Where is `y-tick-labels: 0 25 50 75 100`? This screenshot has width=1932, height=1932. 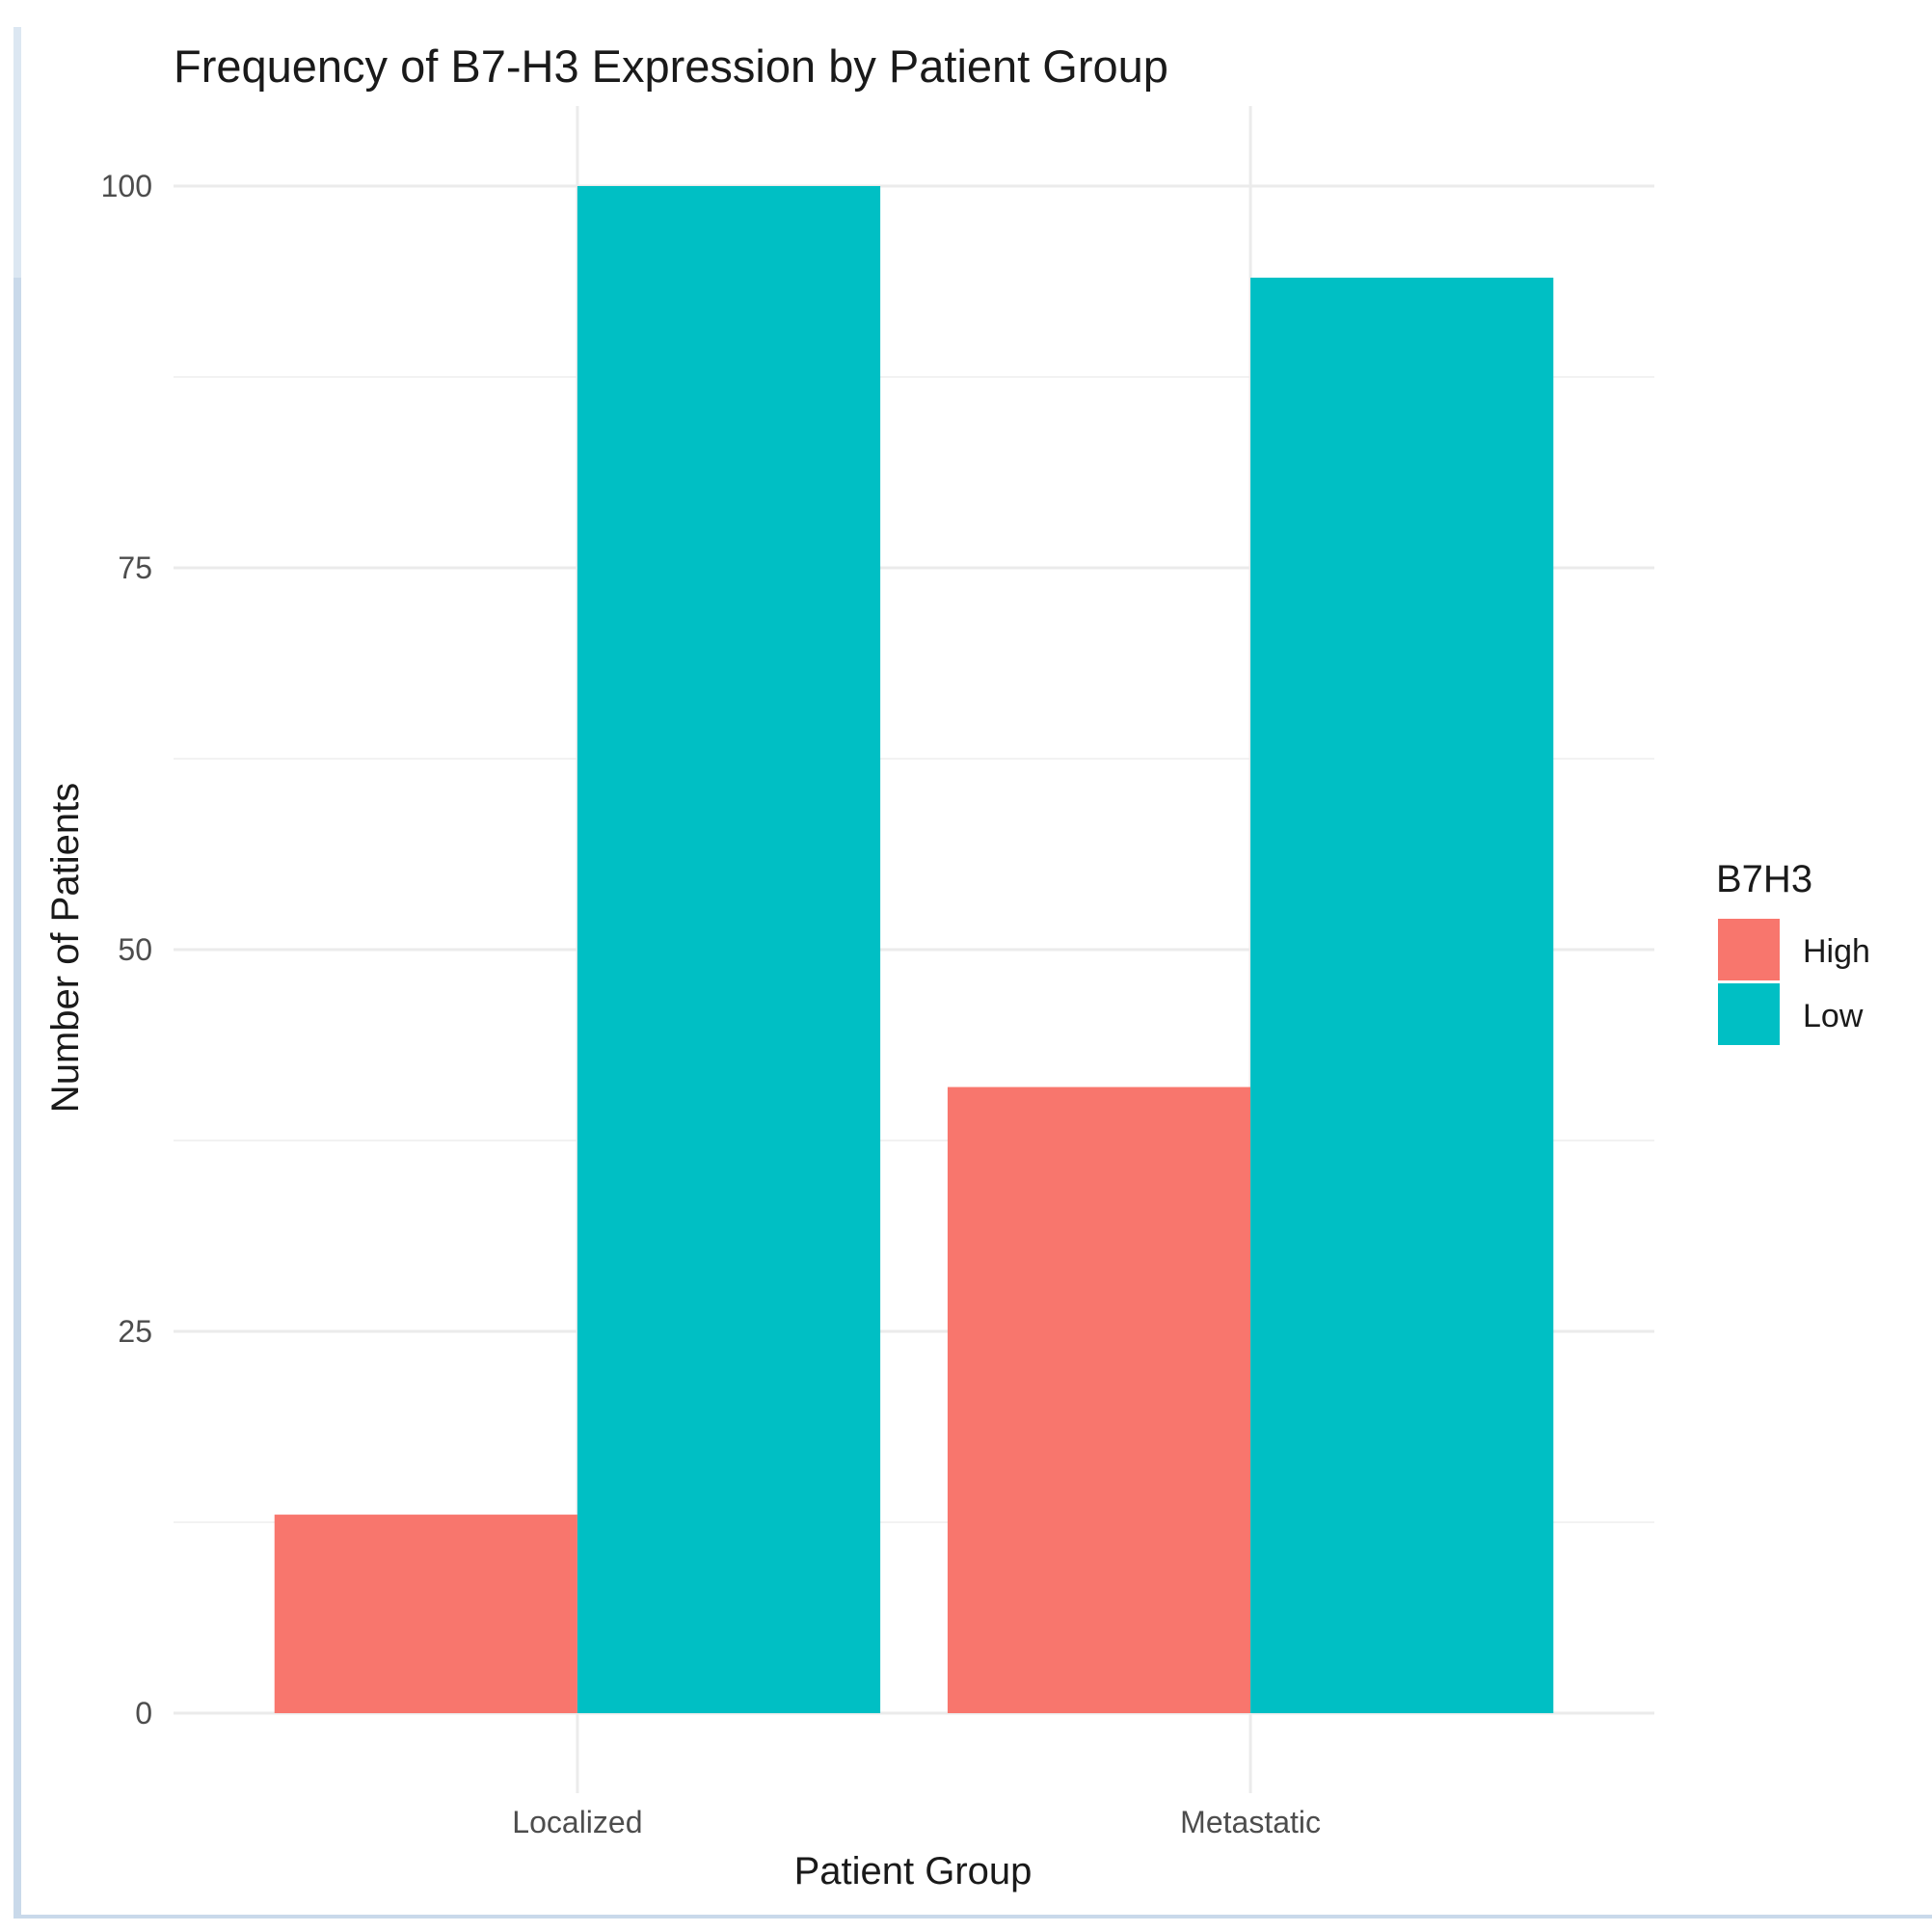
y-tick-labels: 0 25 50 75 100 is located at coordinates (127, 950).